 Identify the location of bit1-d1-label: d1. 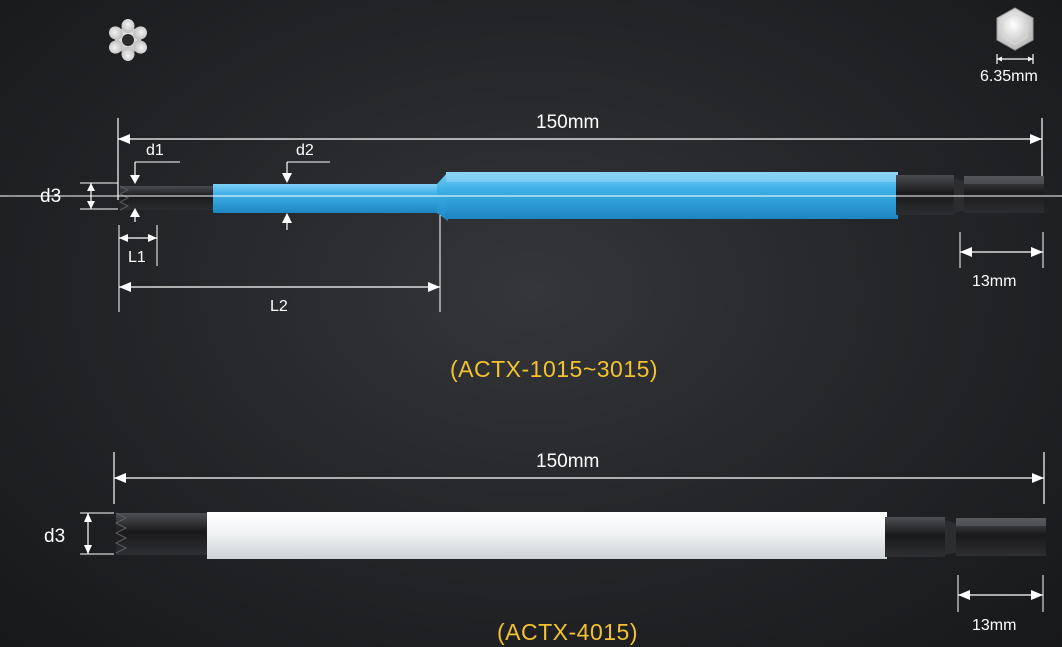
(155, 150).